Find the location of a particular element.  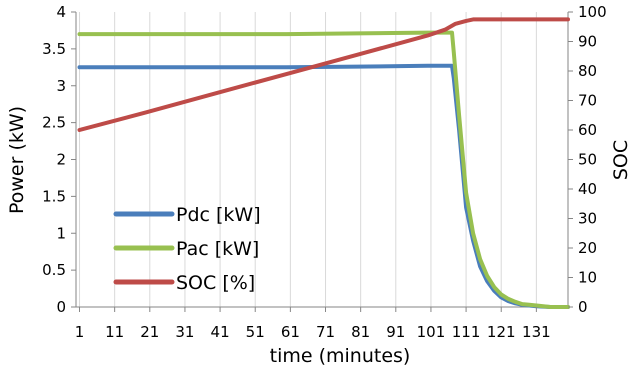

y-tick-label: 0.5 is located at coordinates (54, 270).